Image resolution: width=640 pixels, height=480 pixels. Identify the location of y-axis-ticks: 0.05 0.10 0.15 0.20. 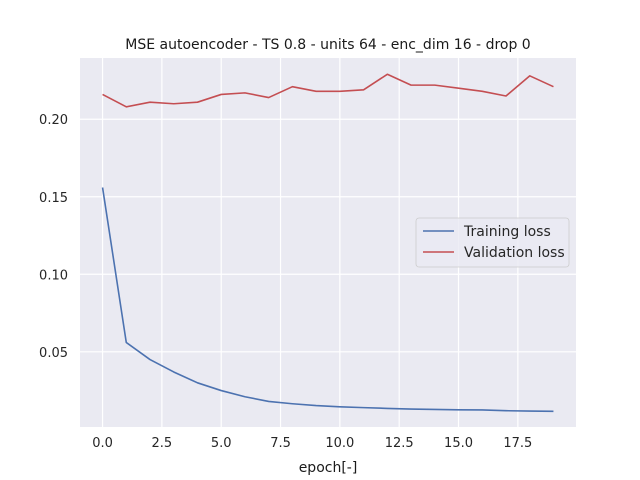
(53, 237).